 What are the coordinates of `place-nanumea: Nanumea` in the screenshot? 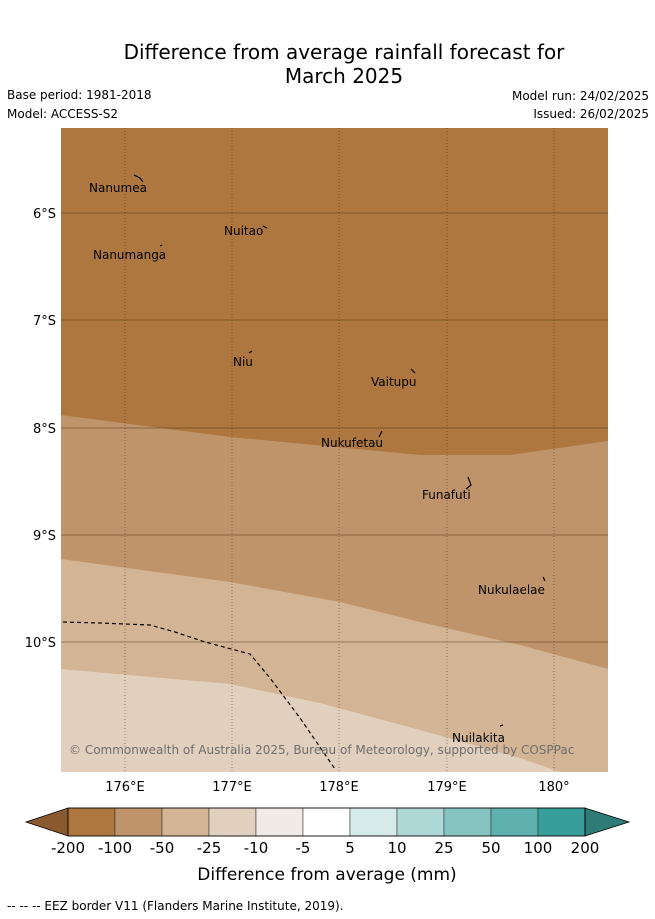 It's located at (118, 188).